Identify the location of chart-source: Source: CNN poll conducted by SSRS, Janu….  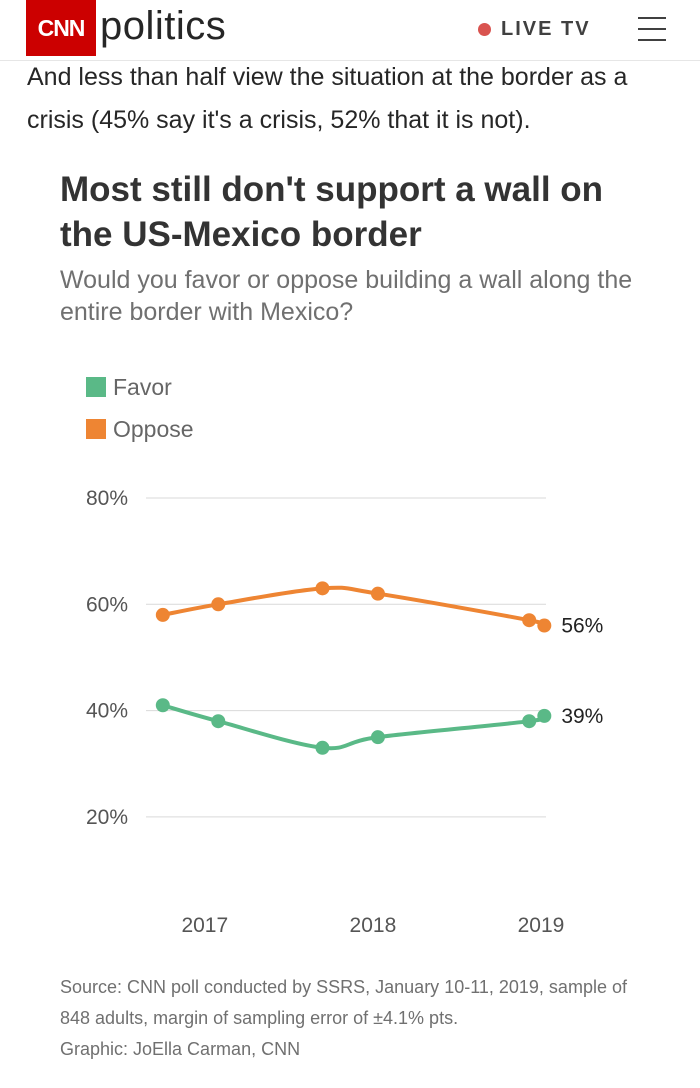
(350, 1018).